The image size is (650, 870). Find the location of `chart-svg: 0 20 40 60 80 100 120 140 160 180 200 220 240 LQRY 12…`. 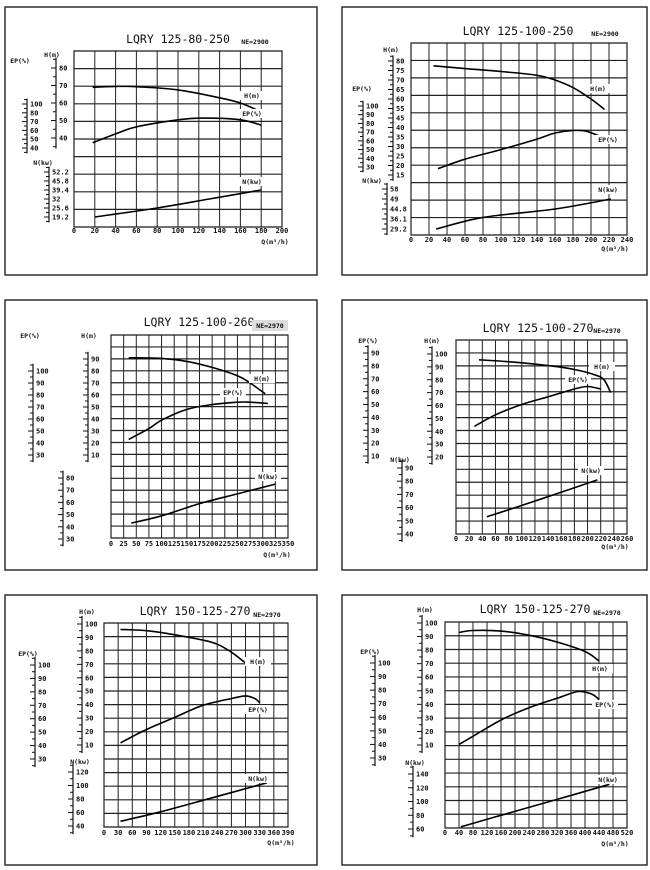

chart-svg: 0 20 40 60 80 100 120 140 160 180 200 220 240 LQRY 12… is located at coordinates (494, 141).